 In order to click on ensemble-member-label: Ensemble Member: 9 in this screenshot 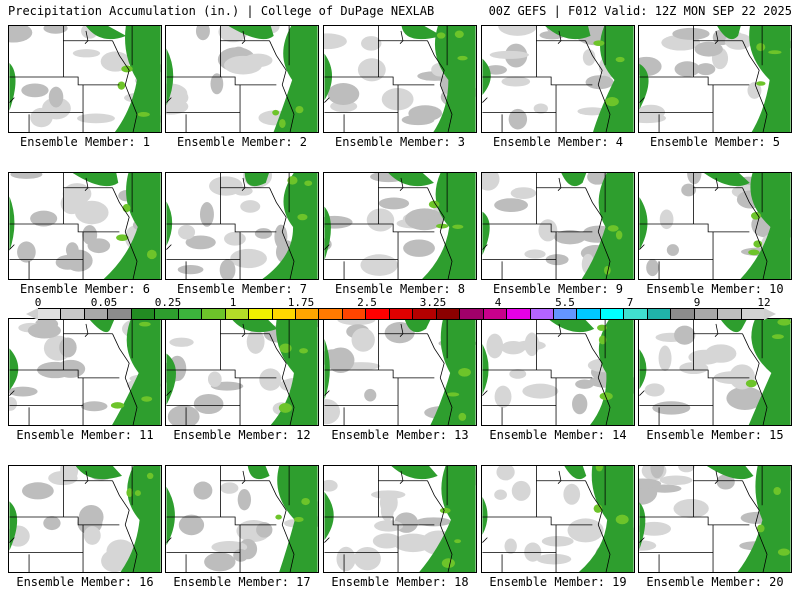, I will do `click(558, 289)`.